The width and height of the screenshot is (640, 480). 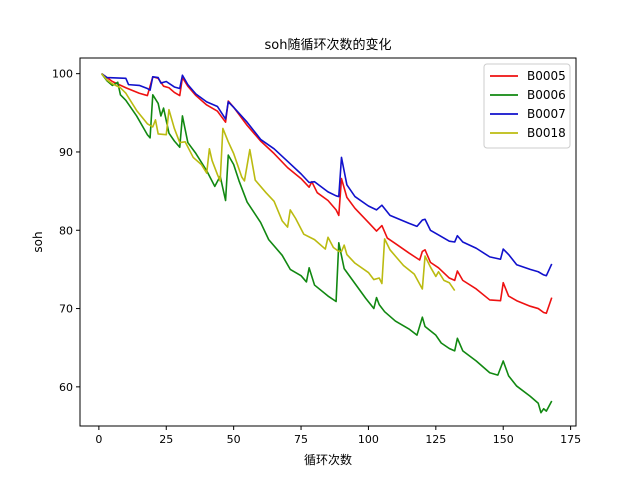 What do you see at coordinates (546, 114) in the screenshot?
I see `legend-label: B0007` at bounding box center [546, 114].